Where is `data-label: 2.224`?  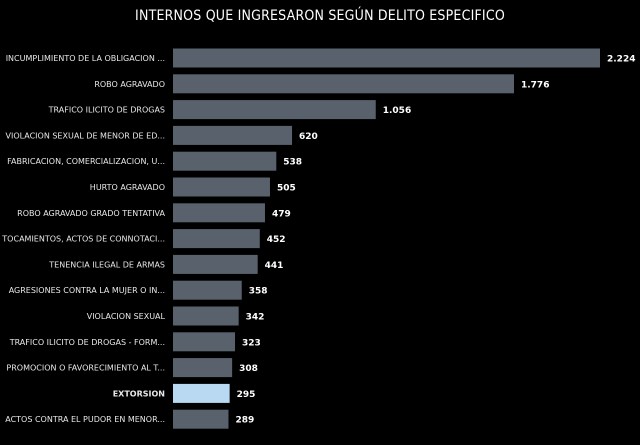 data-label: 2.224 is located at coordinates (621, 60).